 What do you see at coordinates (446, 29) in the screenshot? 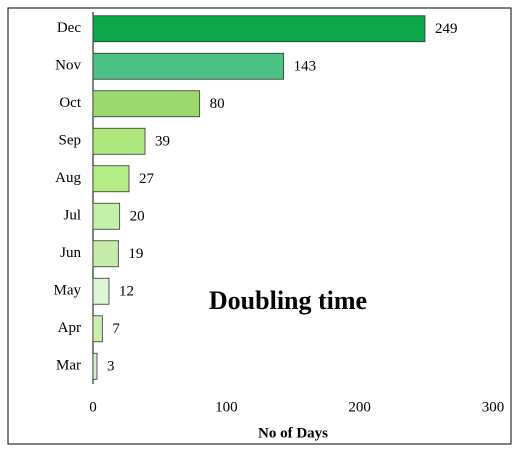
I see `data-label: 249` at bounding box center [446, 29].